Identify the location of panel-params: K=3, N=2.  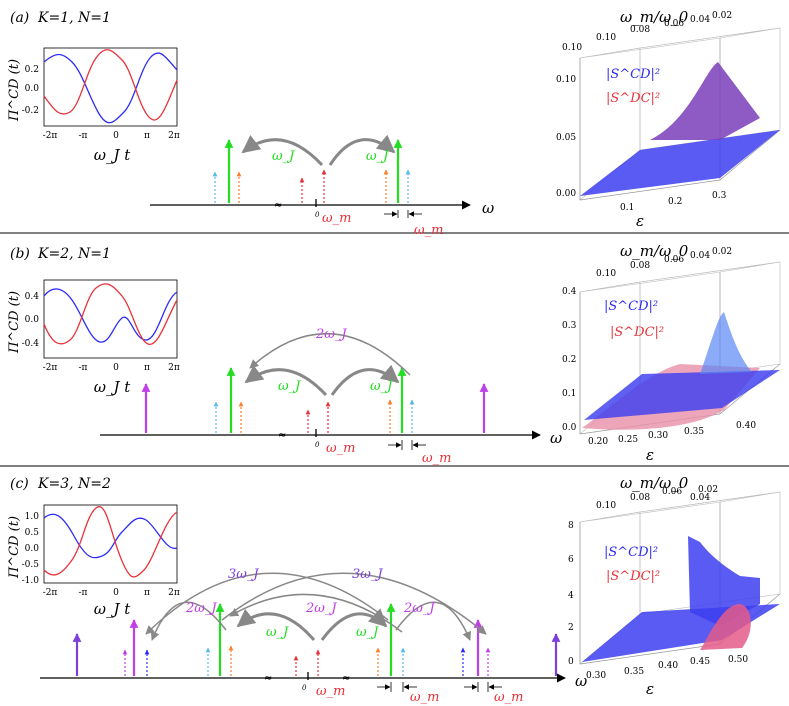
(74, 484).